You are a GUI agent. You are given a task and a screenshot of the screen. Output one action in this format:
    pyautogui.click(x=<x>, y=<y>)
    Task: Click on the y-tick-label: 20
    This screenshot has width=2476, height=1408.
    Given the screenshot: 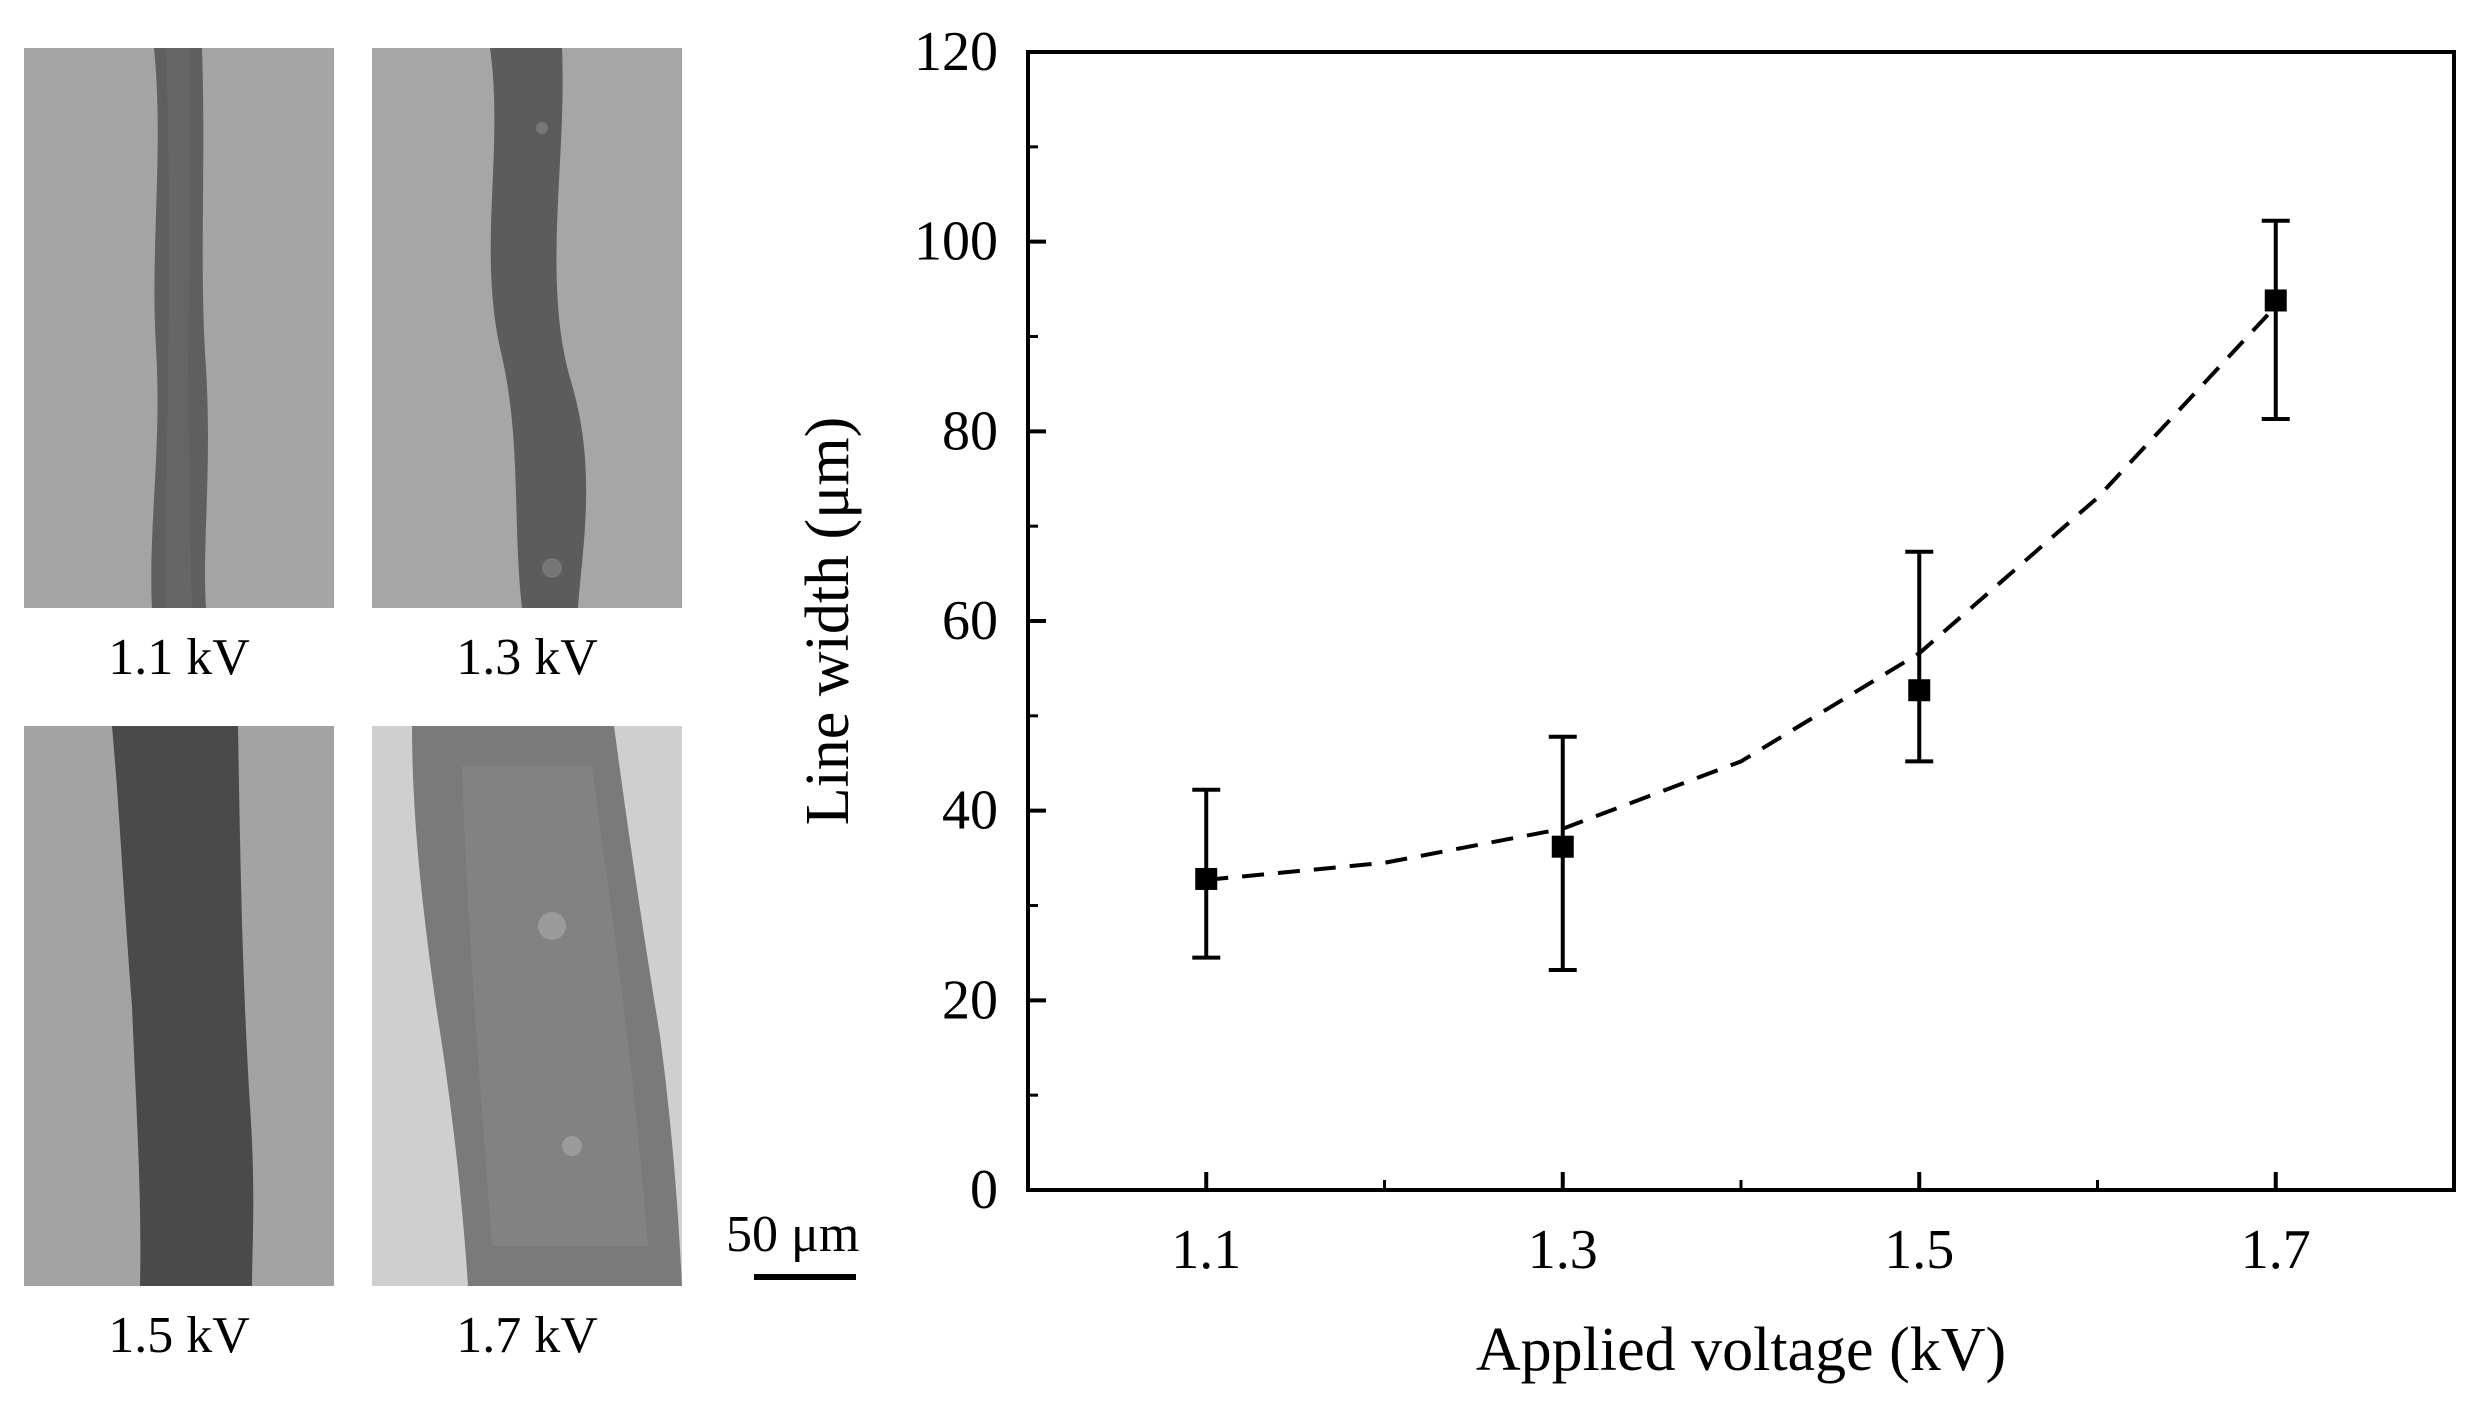 What is the action you would take?
    pyautogui.click(x=970, y=1000)
    